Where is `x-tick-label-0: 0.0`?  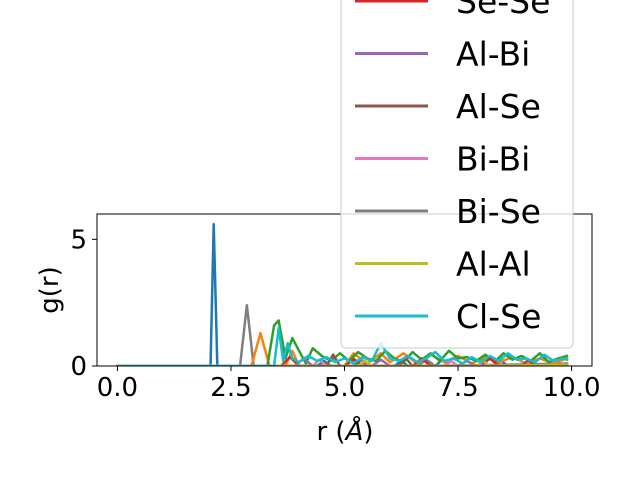
x-tick-label-0: 0.0 is located at coordinates (117, 388).